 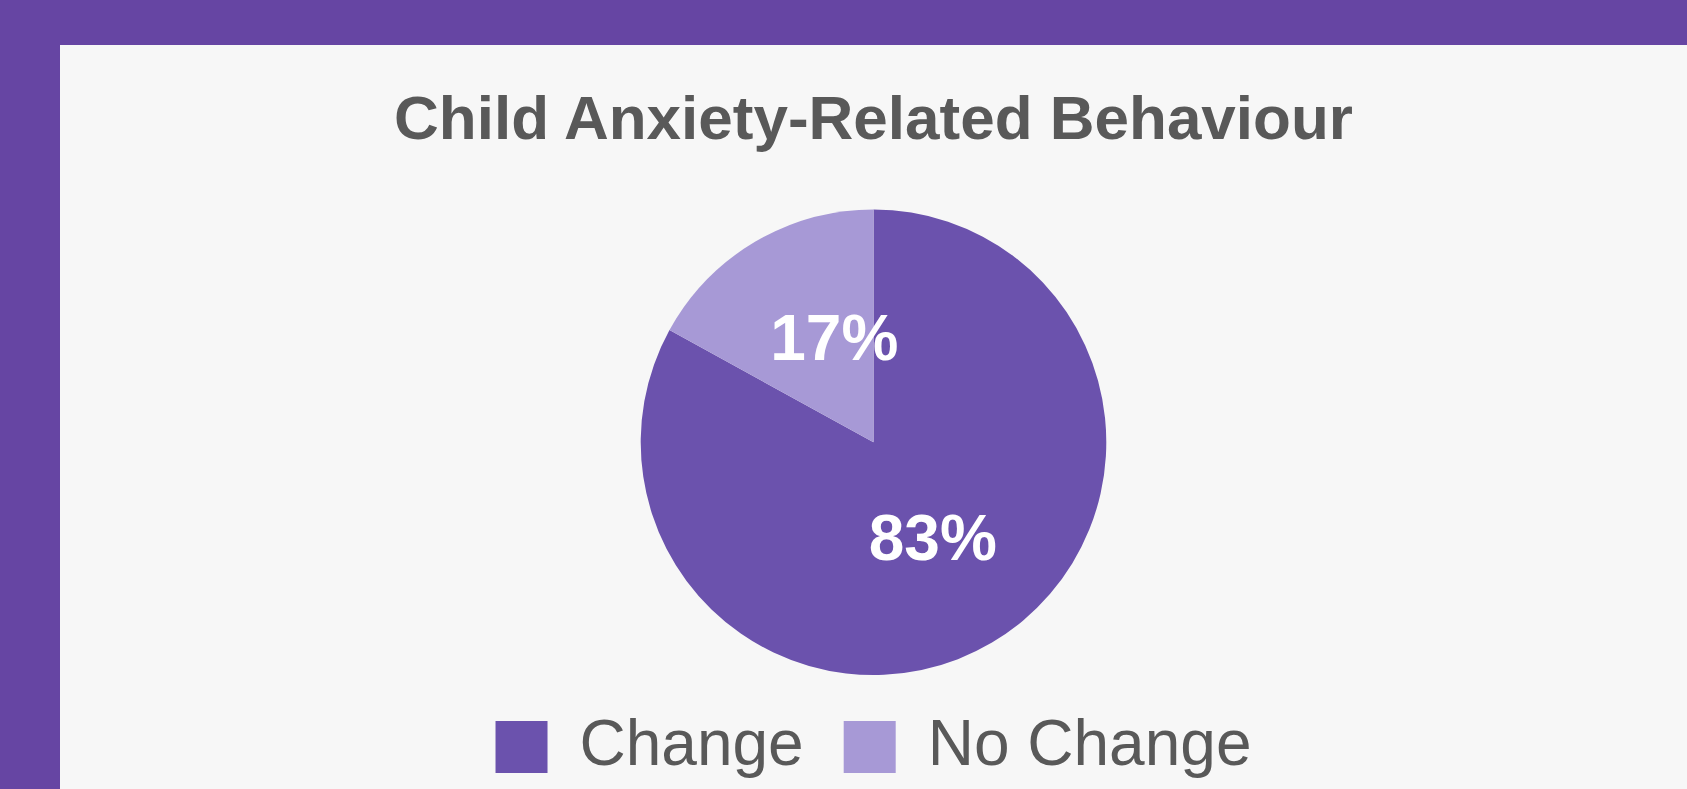 What do you see at coordinates (873, 118) in the screenshot?
I see `chart-title: Child Anxiety-Related Behaviour` at bounding box center [873, 118].